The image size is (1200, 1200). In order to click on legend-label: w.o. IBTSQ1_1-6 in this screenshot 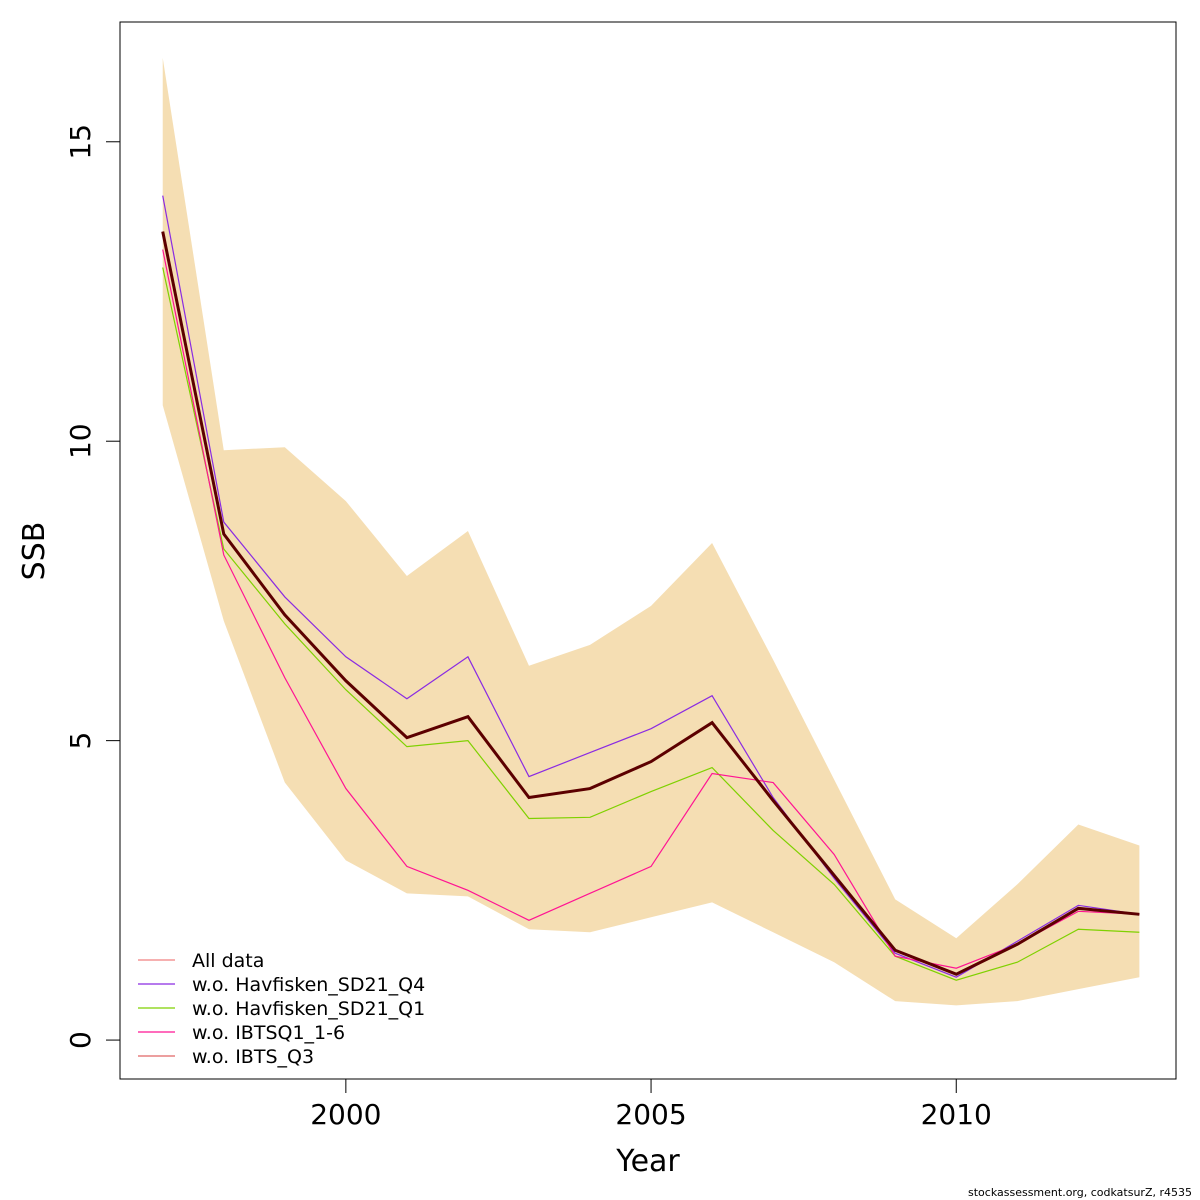, I will do `click(268, 1033)`.